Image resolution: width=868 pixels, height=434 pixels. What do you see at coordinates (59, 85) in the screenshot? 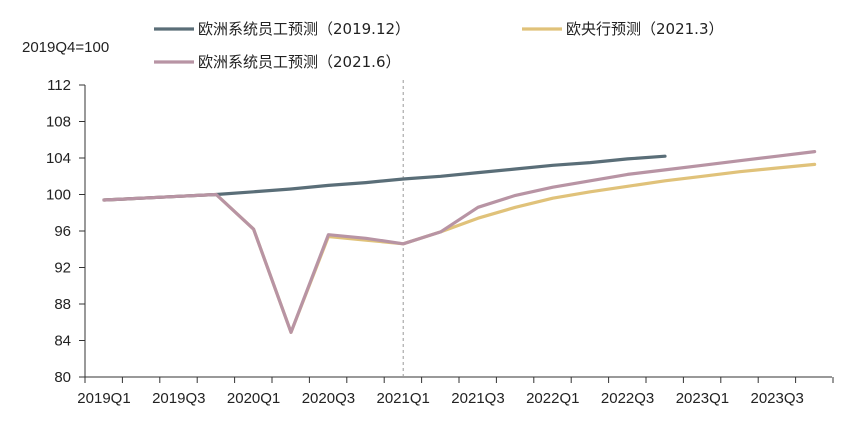
I see `y-tick-label: 112` at bounding box center [59, 85].